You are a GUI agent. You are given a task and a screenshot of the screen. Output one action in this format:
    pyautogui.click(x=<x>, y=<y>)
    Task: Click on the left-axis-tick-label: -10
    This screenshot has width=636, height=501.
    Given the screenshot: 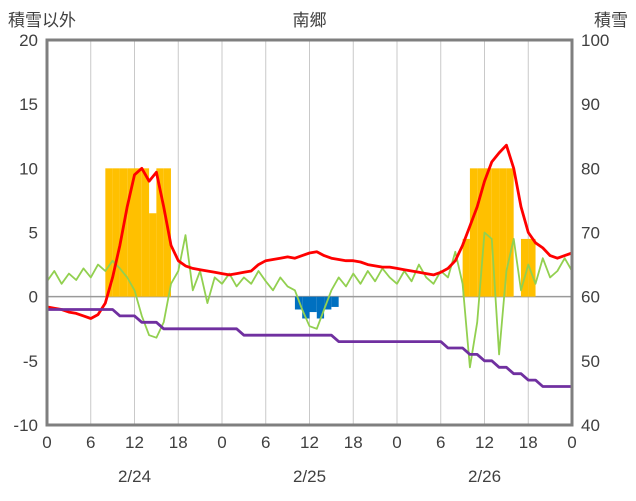 What is the action you would take?
    pyautogui.click(x=25, y=425)
    